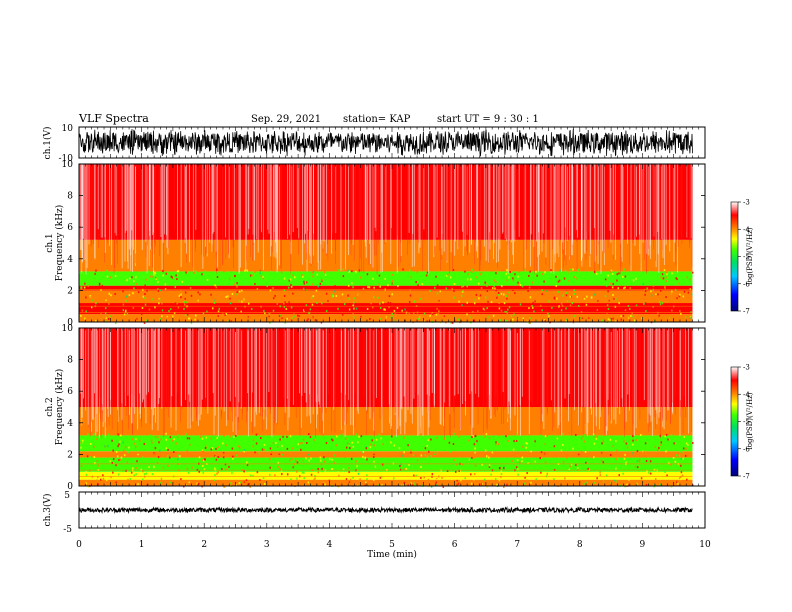 The width and height of the screenshot is (792, 612). Describe the element at coordinates (746, 395) in the screenshot. I see `colorbar-tick-label: -4` at that location.